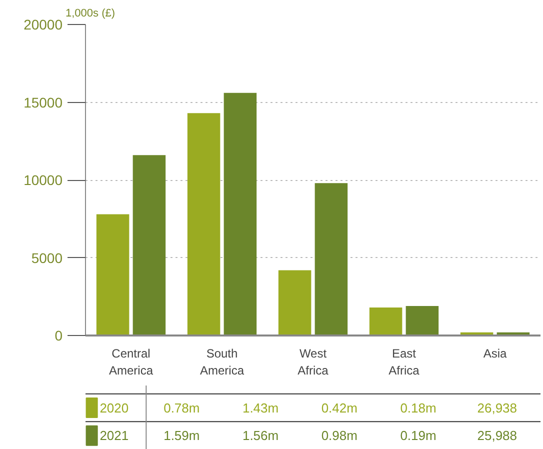 The width and height of the screenshot is (543, 449). Describe the element at coordinates (222, 362) in the screenshot. I see `x-tick-label: South America` at that location.